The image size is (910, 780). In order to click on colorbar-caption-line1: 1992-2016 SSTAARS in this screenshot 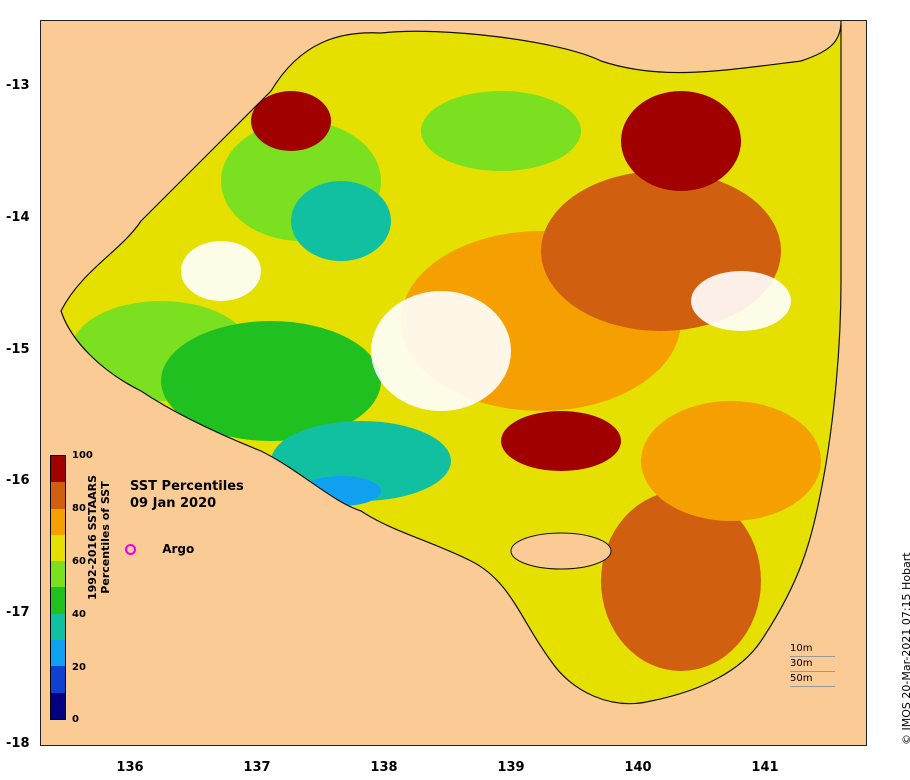, I will do `click(92, 537)`.